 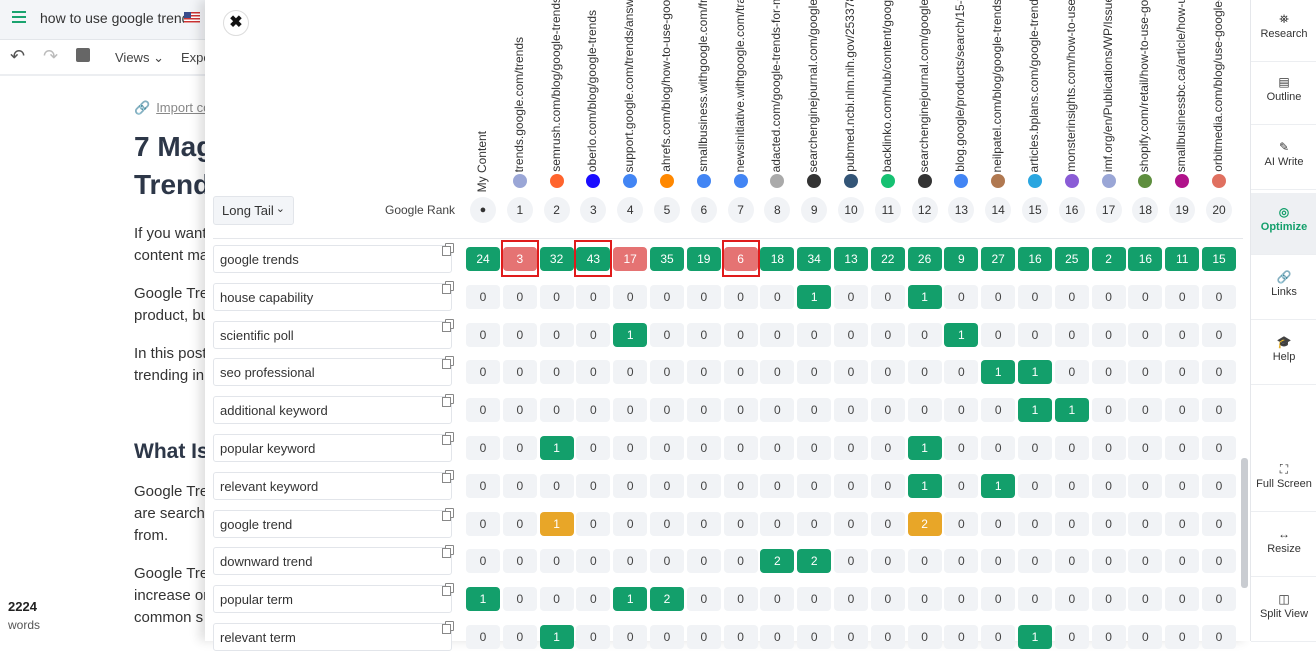 I want to click on section-heading: What Is, so click(x=171, y=451).